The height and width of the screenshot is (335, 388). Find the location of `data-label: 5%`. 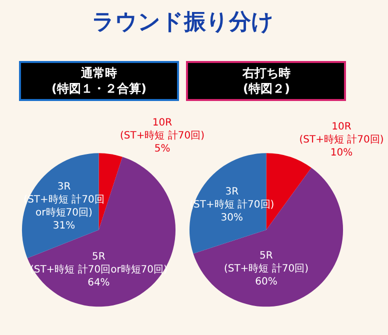

data-label: 5% is located at coordinates (162, 149).